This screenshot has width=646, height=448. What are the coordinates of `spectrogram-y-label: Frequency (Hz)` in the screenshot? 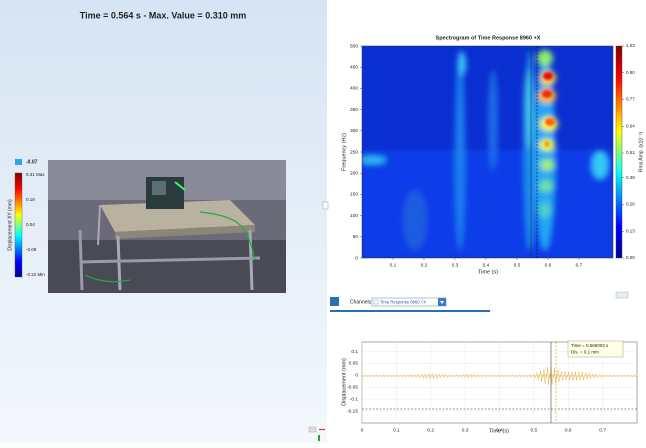 It's located at (344, 152).